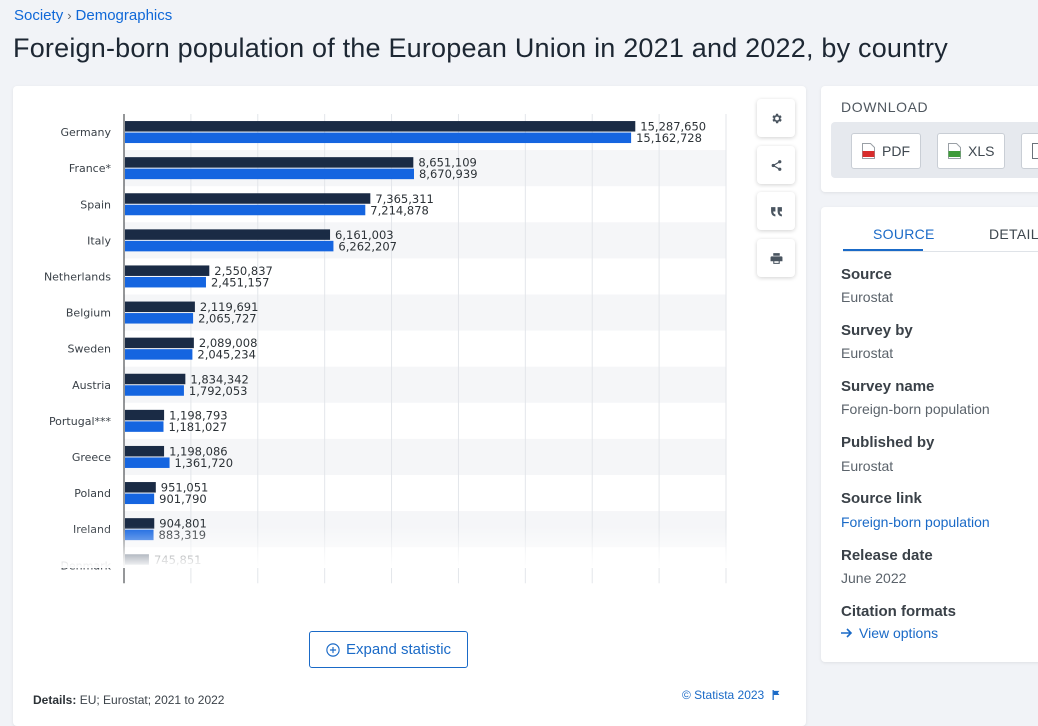  I want to click on value-label: 951,051, so click(185, 488).